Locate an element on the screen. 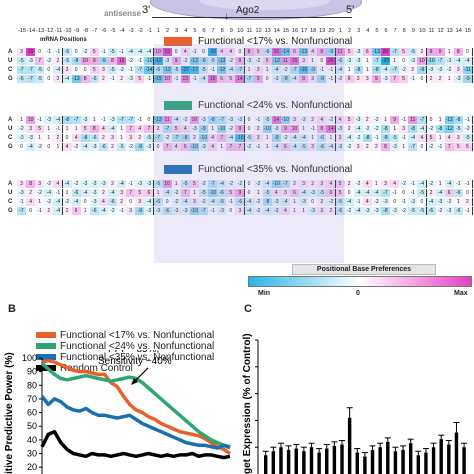 The image size is (474, 474). legend-label: Functional <35% vs. Nonfunctional is located at coordinates (137, 357).